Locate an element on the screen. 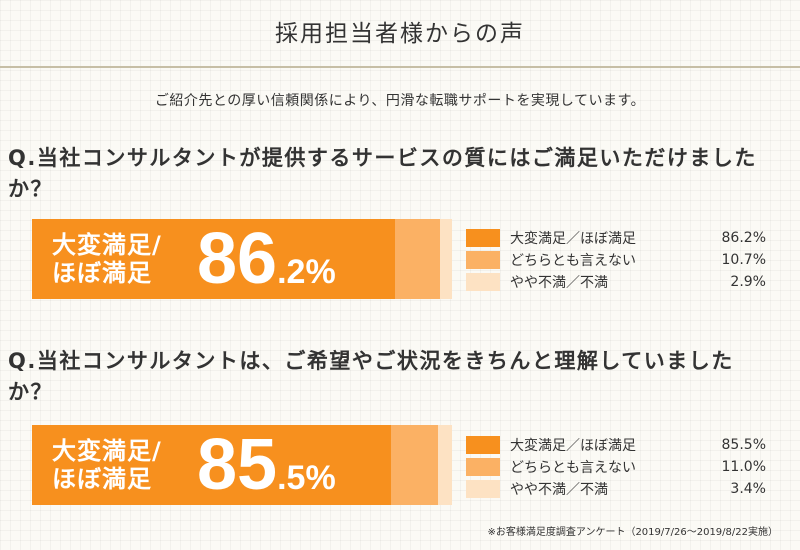 Image resolution: width=800 pixels, height=550 pixels. legend-1-row: どちらとも言えない 10.7% is located at coordinates (616, 260).